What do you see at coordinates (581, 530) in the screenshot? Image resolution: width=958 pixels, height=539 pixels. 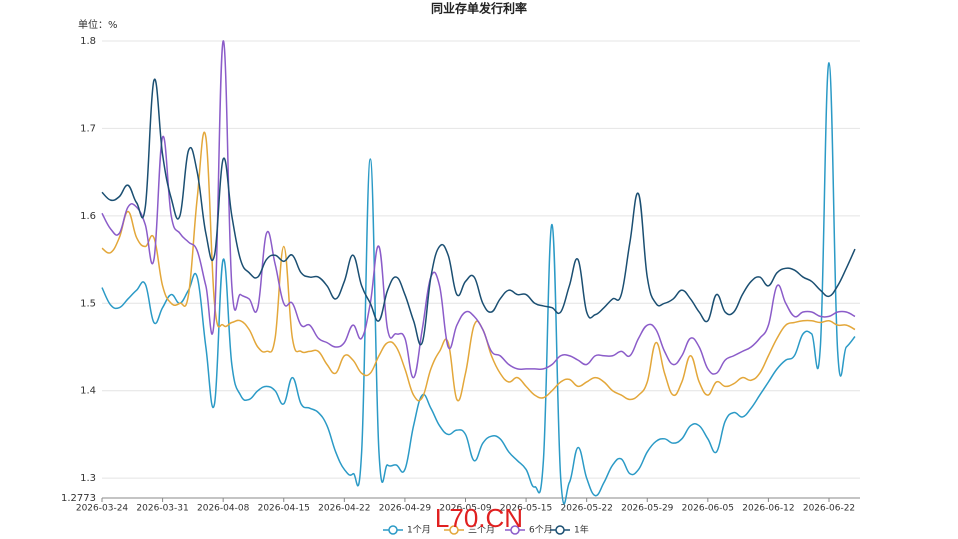 I see `legend-label: 1年` at bounding box center [581, 530].